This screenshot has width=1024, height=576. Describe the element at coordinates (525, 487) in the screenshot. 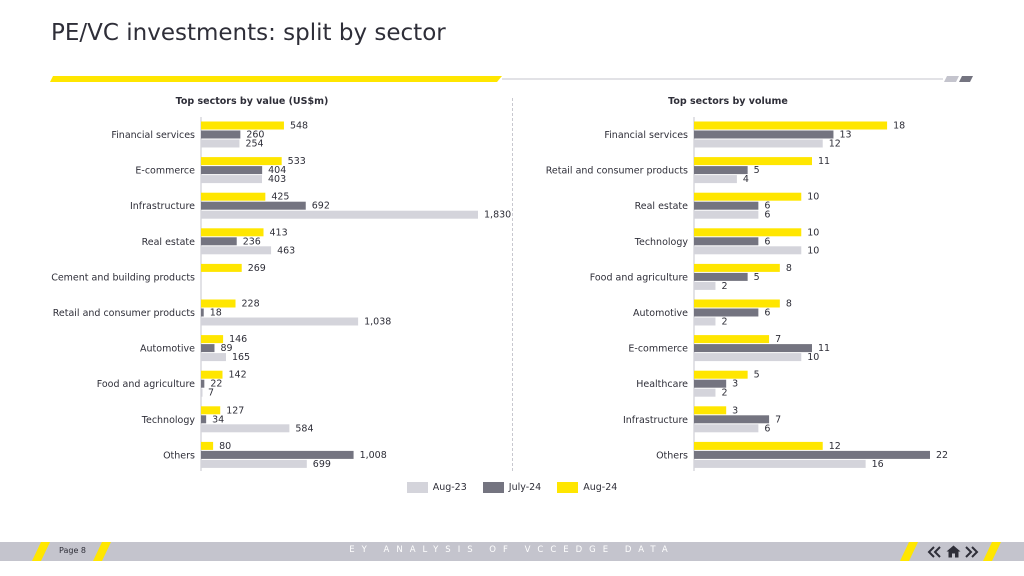

I see `legend-label-jul24: July-24` at that location.